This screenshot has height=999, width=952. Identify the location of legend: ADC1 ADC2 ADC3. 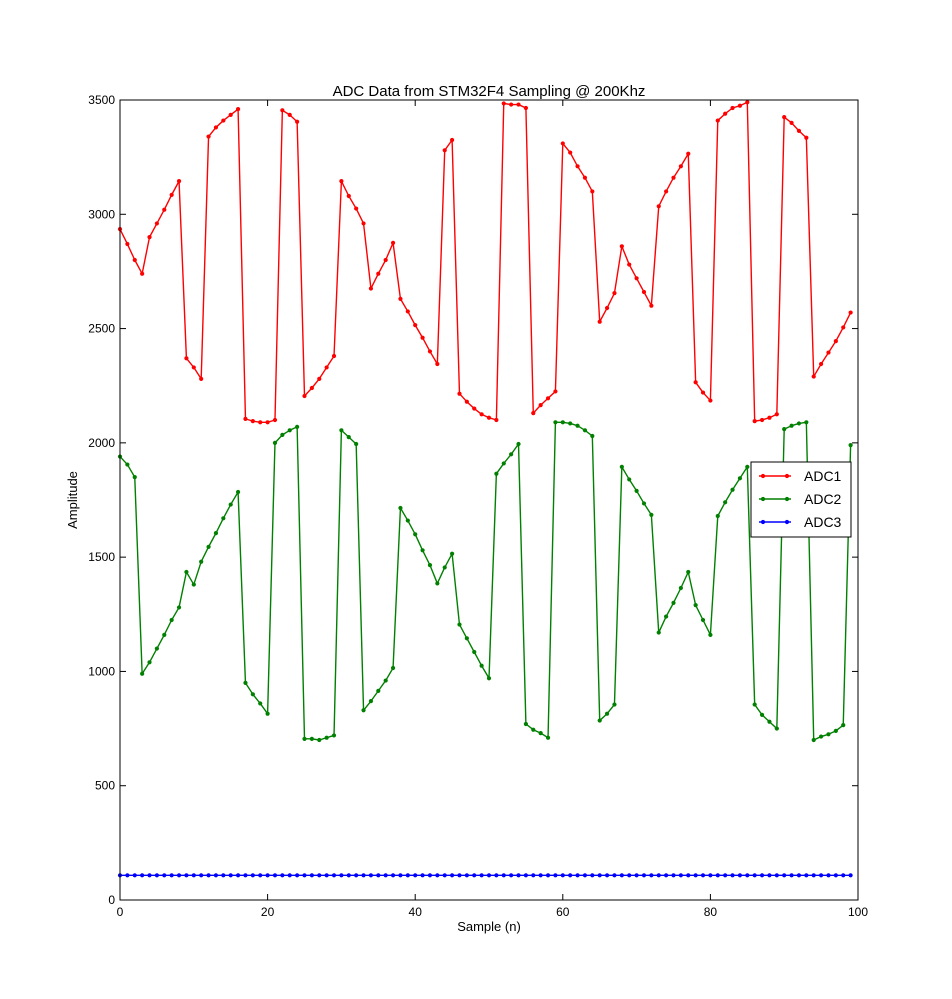
(801, 499).